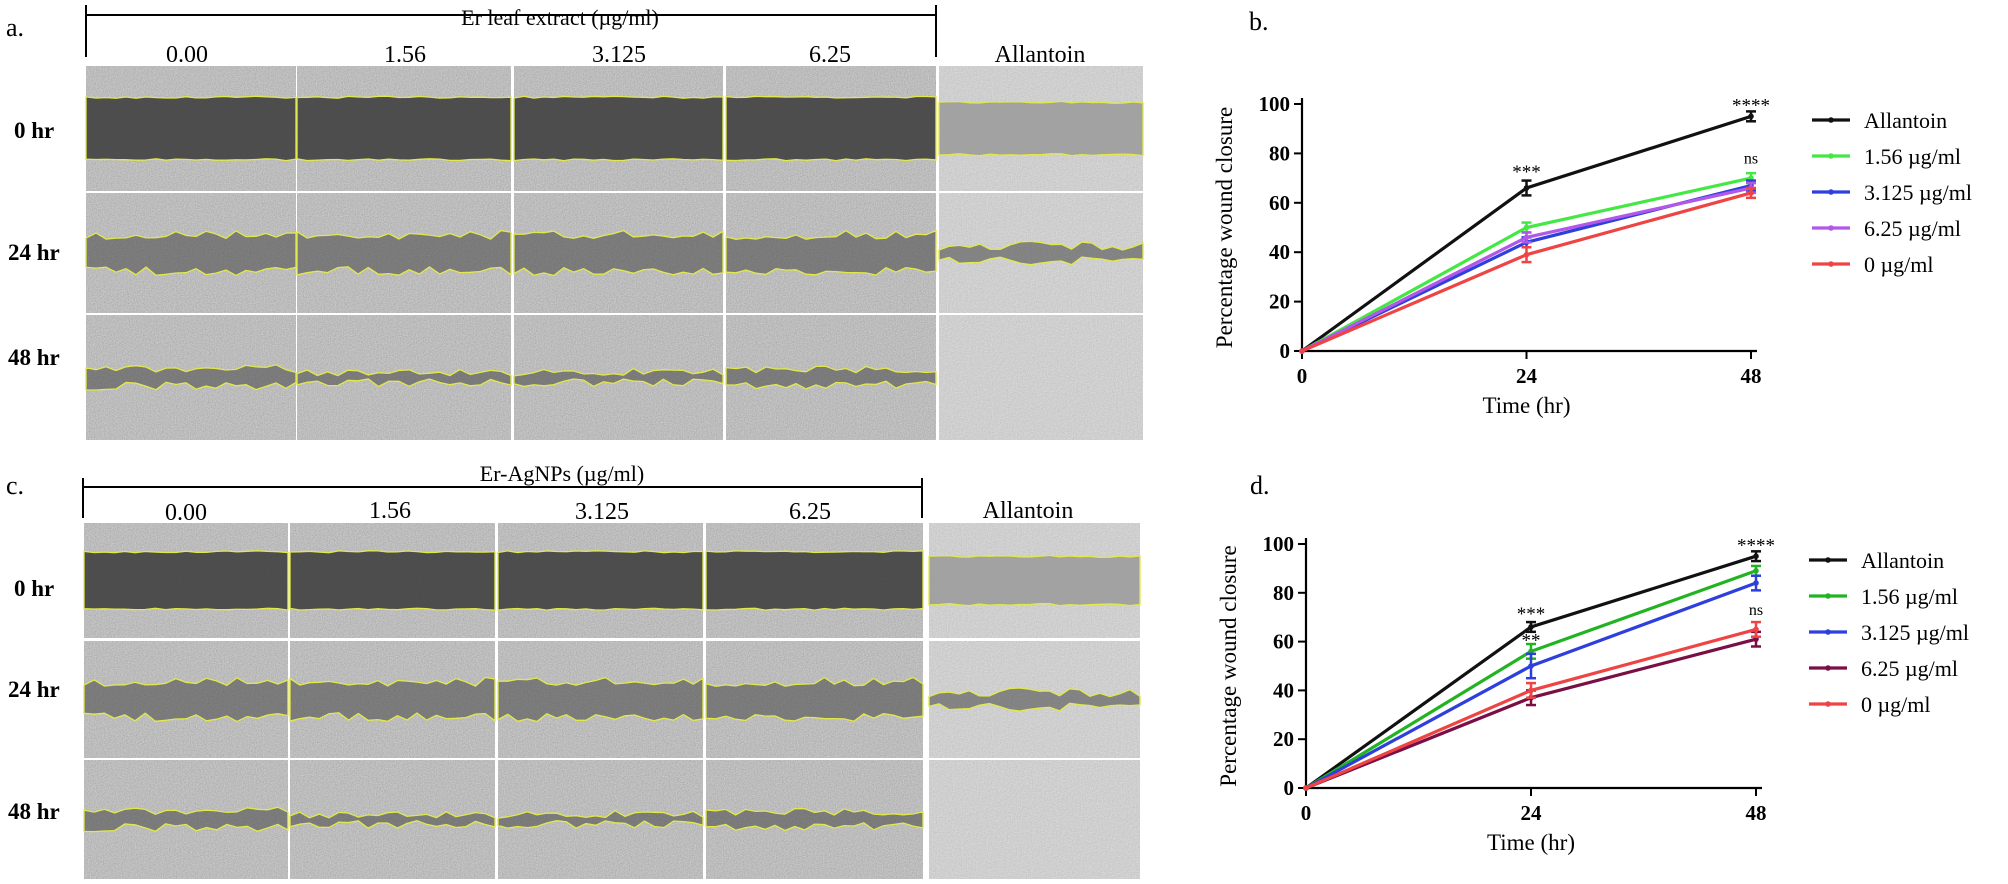  I want to click on chart-b-x-tick-label: 48, so click(1751, 376).